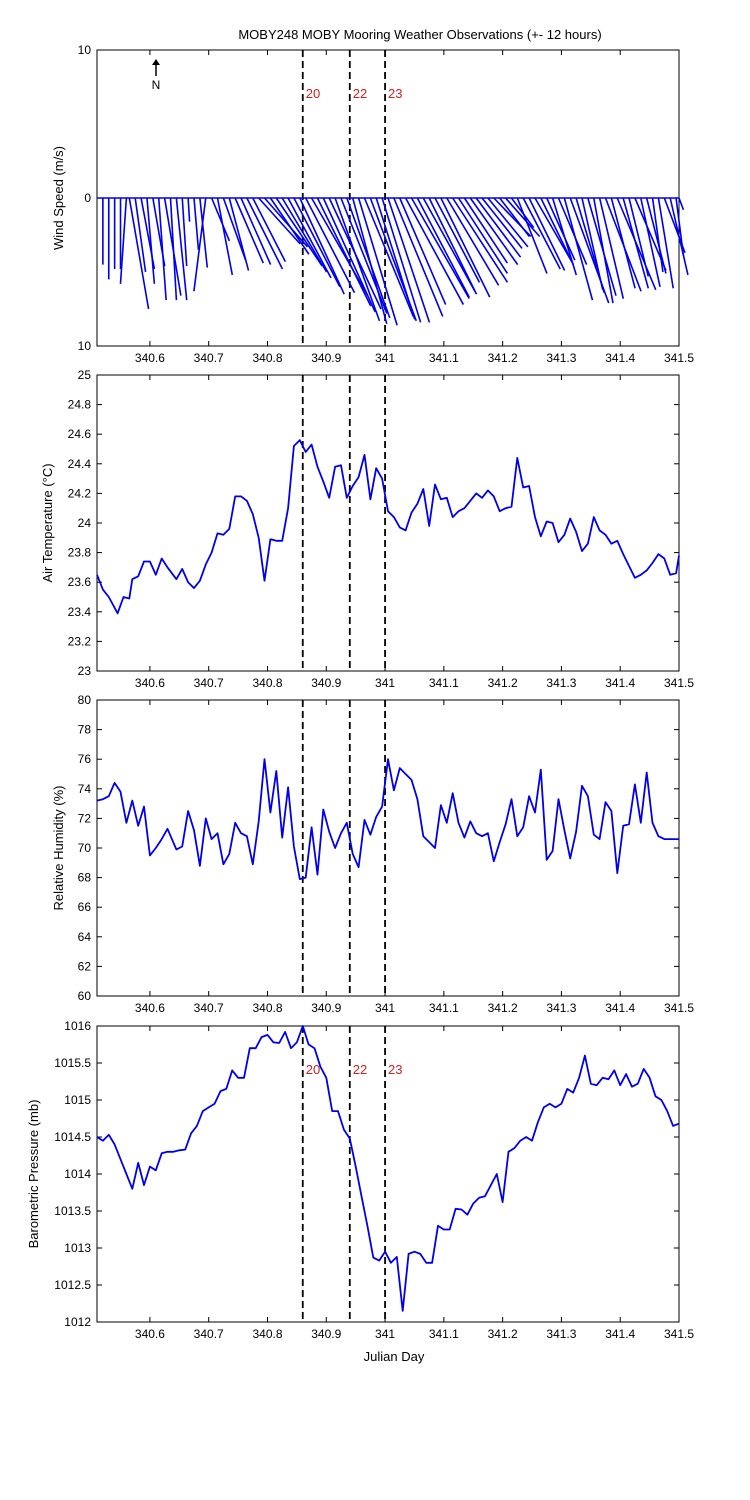  Describe the element at coordinates (80, 493) in the screenshot. I see `air-temperature-ytick-label: 24.2` at that location.